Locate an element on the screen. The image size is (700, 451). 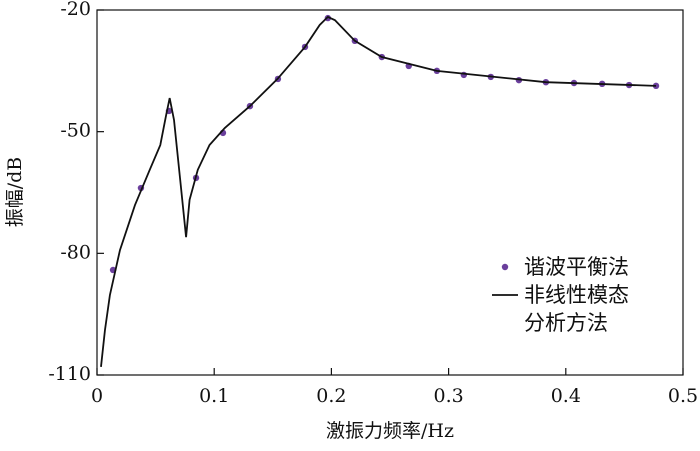
y-tick-label: -50 is located at coordinates (75, 131).